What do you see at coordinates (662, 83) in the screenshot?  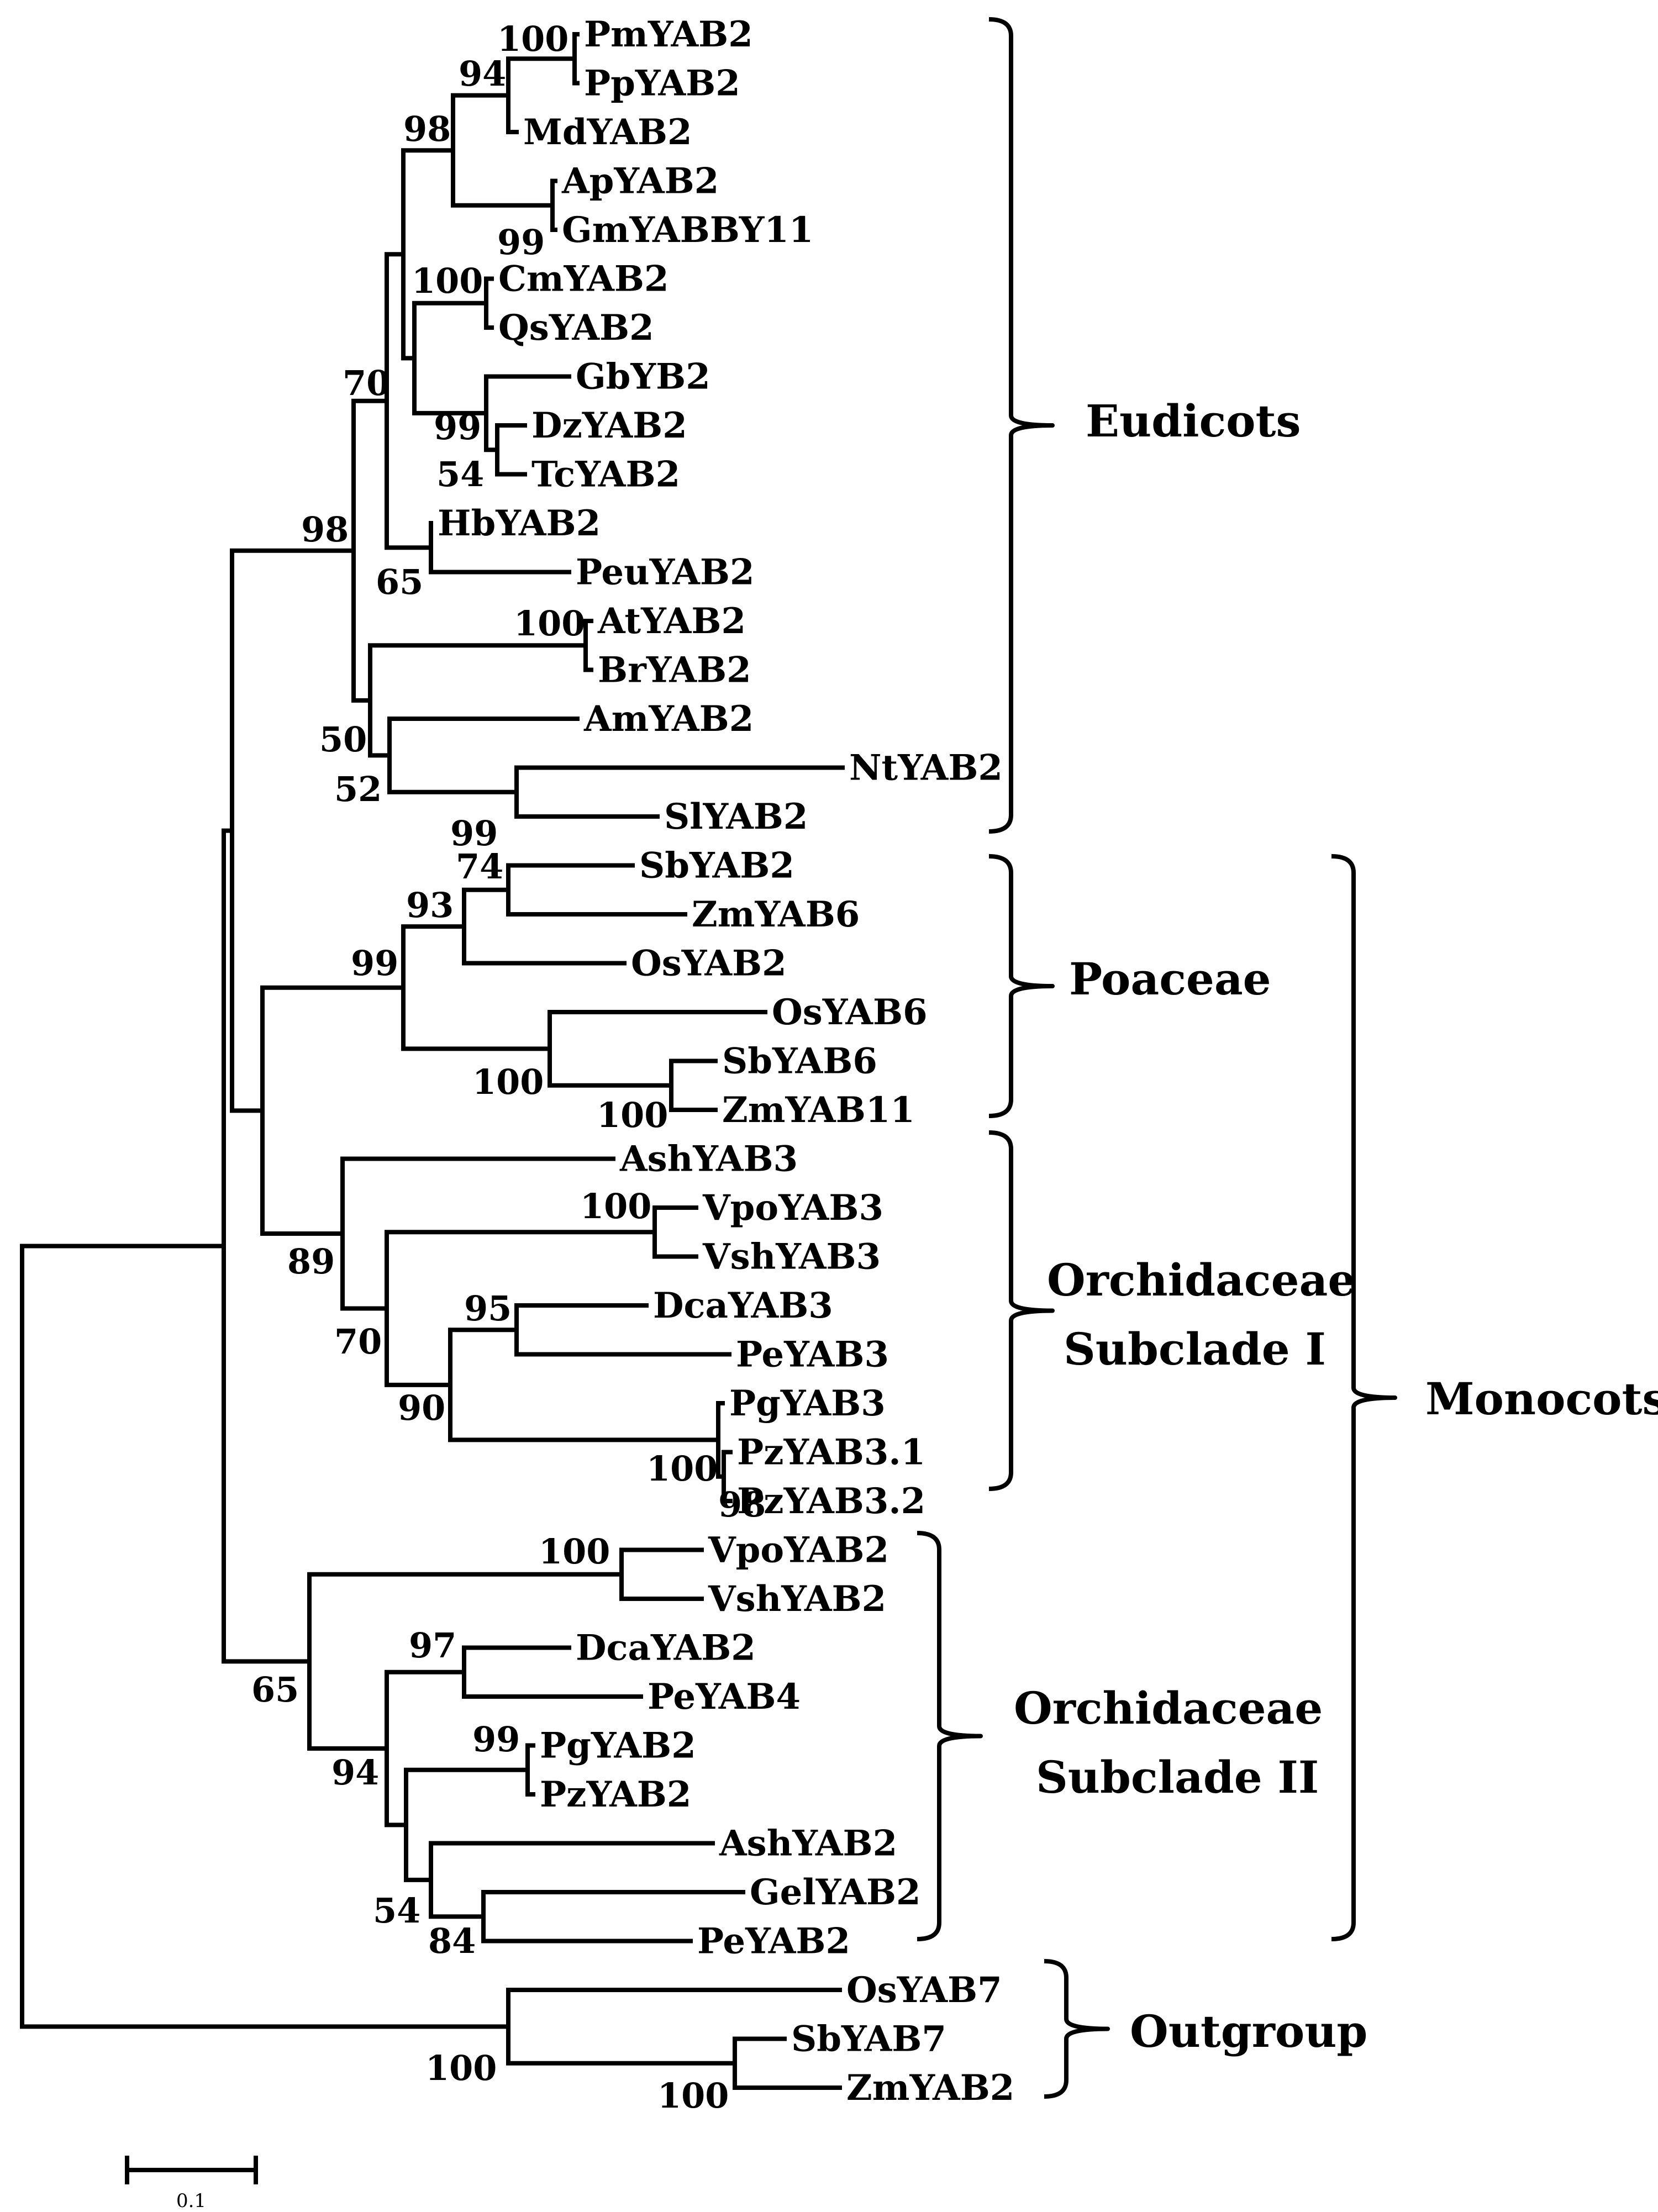 I see `leaf-ppyab2: PpYAB2` at bounding box center [662, 83].